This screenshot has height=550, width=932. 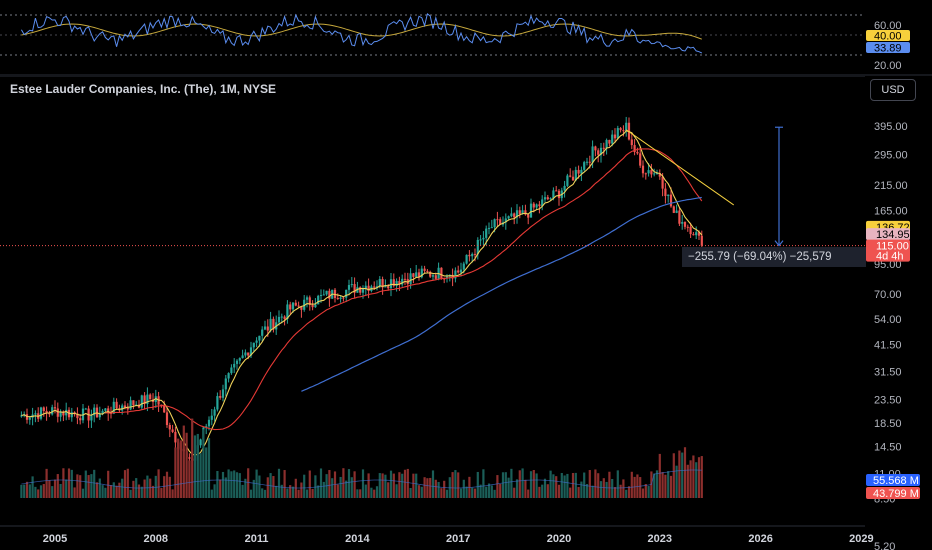 What do you see at coordinates (893, 90) in the screenshot?
I see `currency-button: USD` at bounding box center [893, 90].